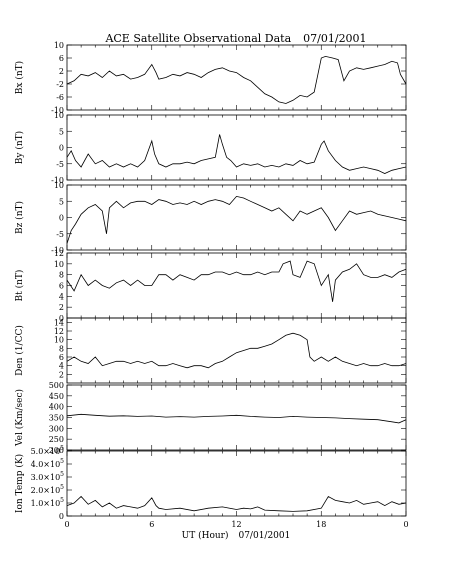 This screenshot has width=454, height=567. I want to click on y-tick-label: 500, so click(56, 385).